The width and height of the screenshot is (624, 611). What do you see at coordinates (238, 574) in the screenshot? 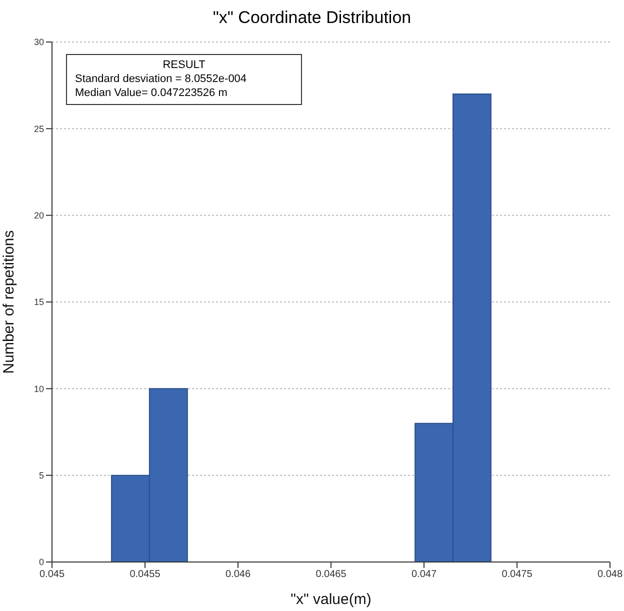
I see `x-tick-label: 0.046` at bounding box center [238, 574].